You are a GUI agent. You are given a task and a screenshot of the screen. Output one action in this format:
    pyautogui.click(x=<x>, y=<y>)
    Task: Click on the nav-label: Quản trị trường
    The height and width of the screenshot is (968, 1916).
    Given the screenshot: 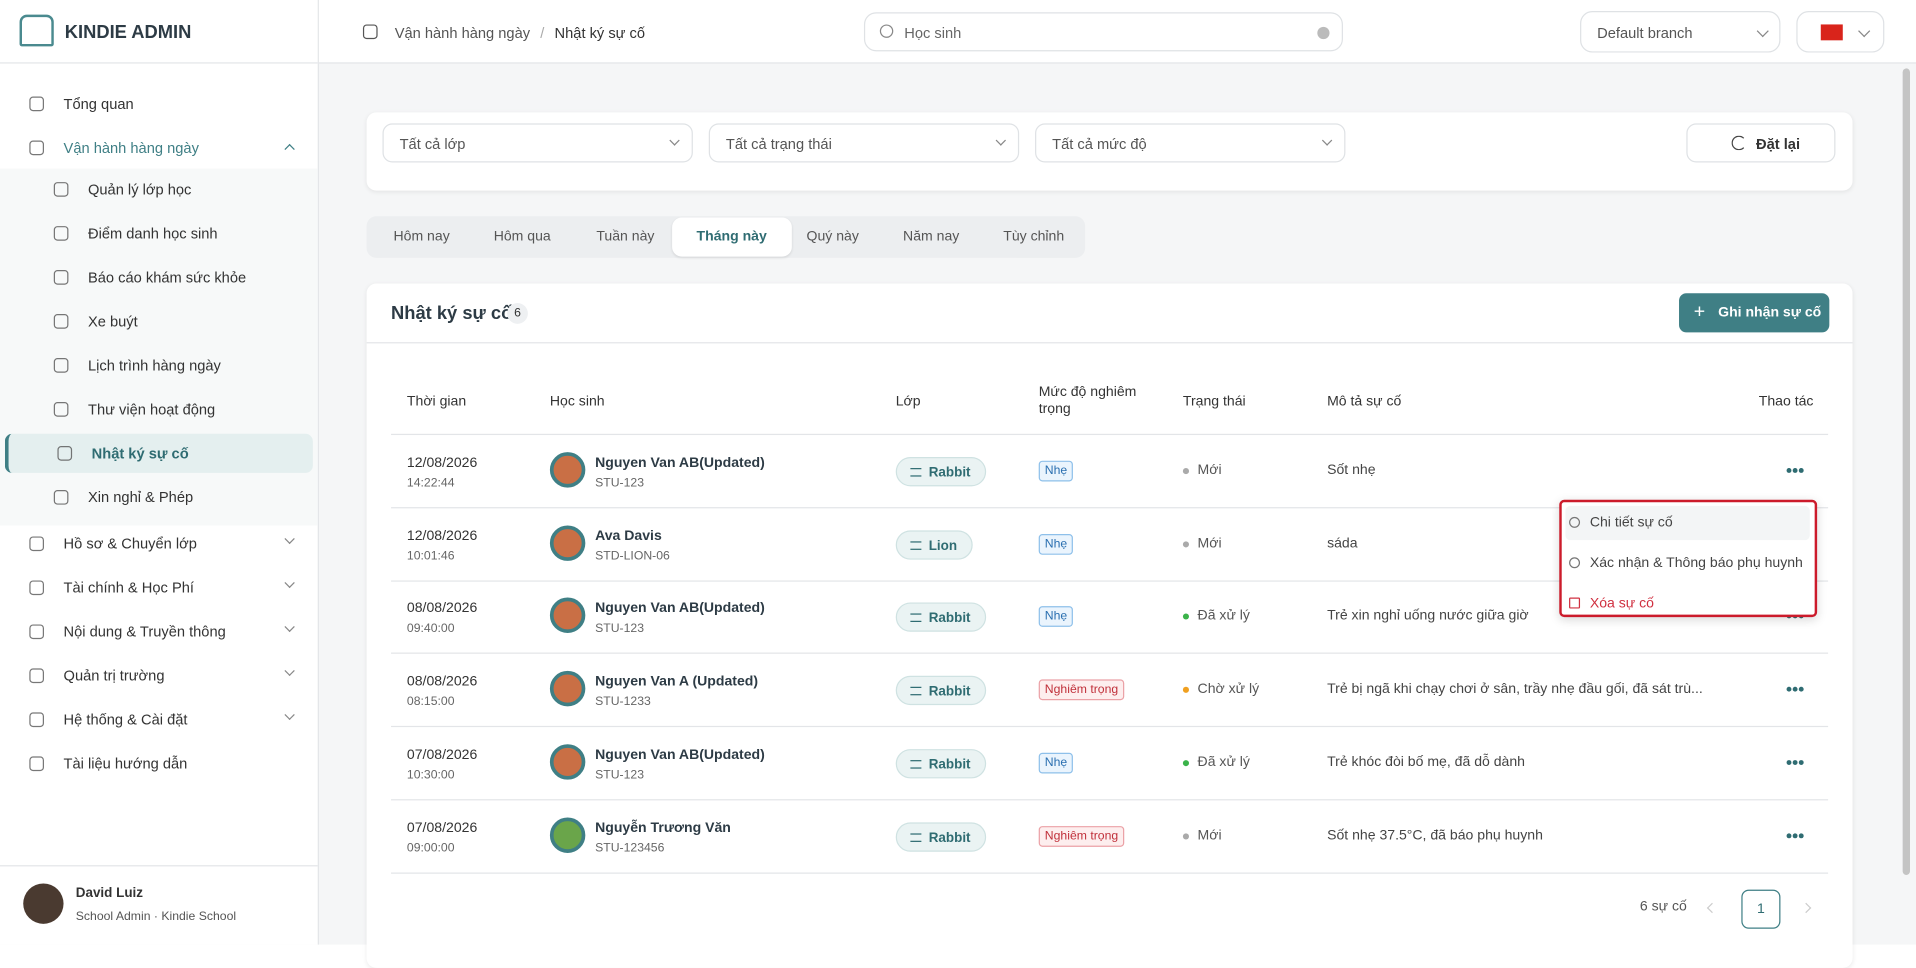 What is the action you would take?
    pyautogui.click(x=114, y=676)
    